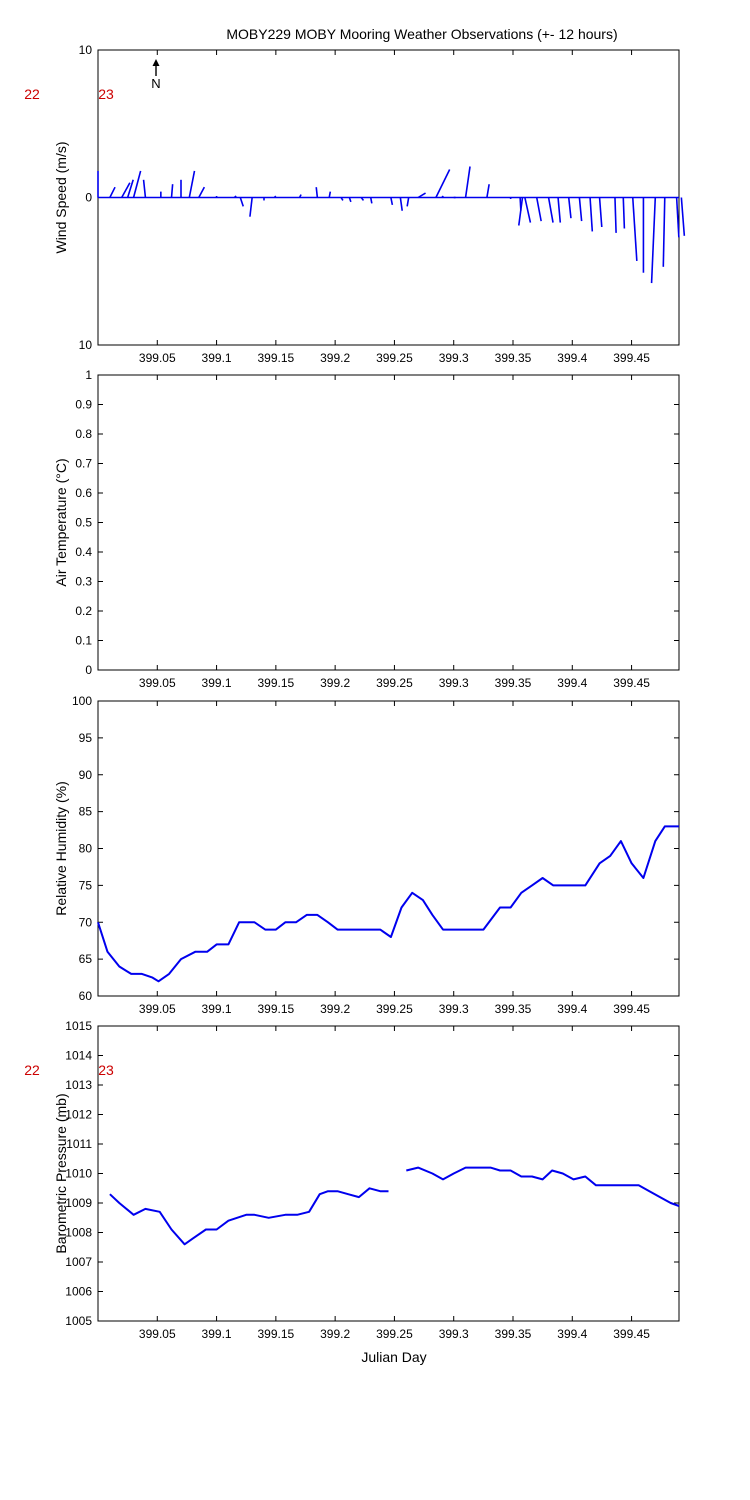 The image size is (750, 1500). I want to click on y-tick-label: 0.2, so click(83, 611).